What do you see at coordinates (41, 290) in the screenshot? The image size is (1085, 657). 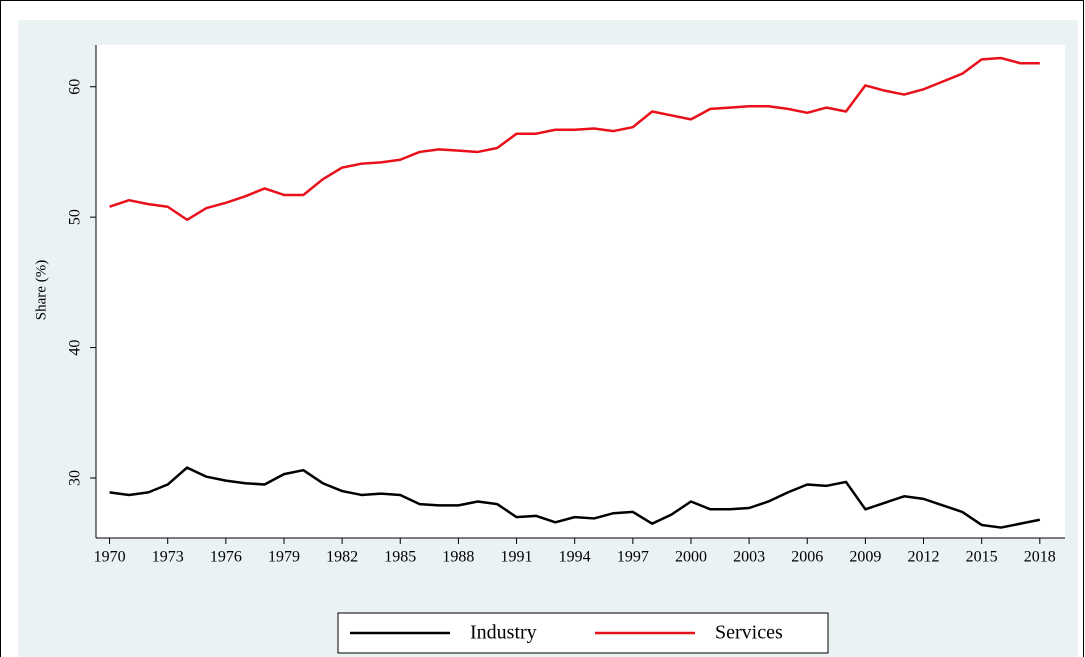 I see `y-axis-label: Share (%)` at bounding box center [41, 290].